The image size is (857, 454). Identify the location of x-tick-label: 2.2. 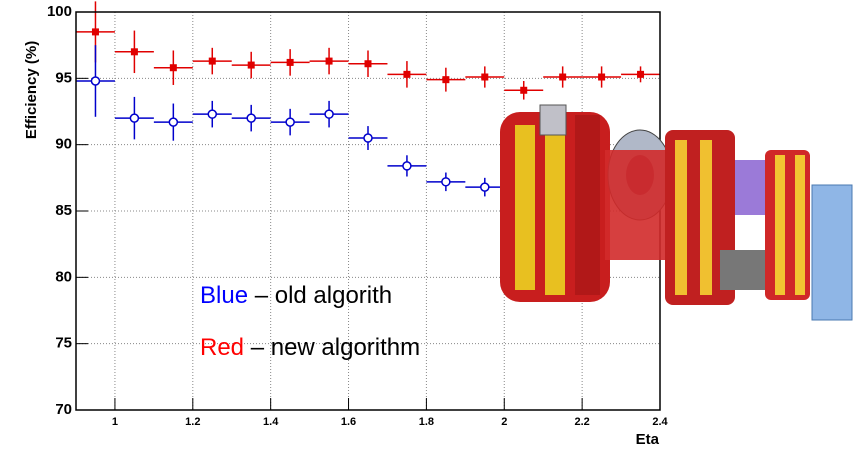
(581, 422).